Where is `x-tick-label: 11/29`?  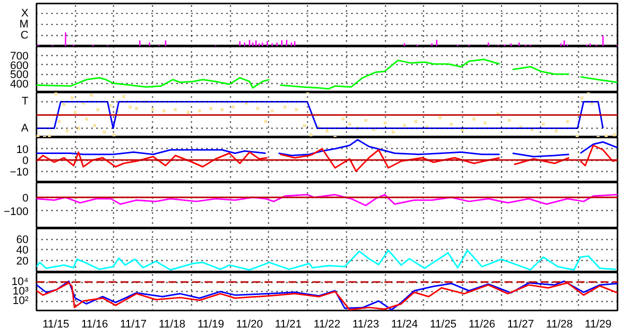
x-tick-label: 11/29 is located at coordinates (598, 324).